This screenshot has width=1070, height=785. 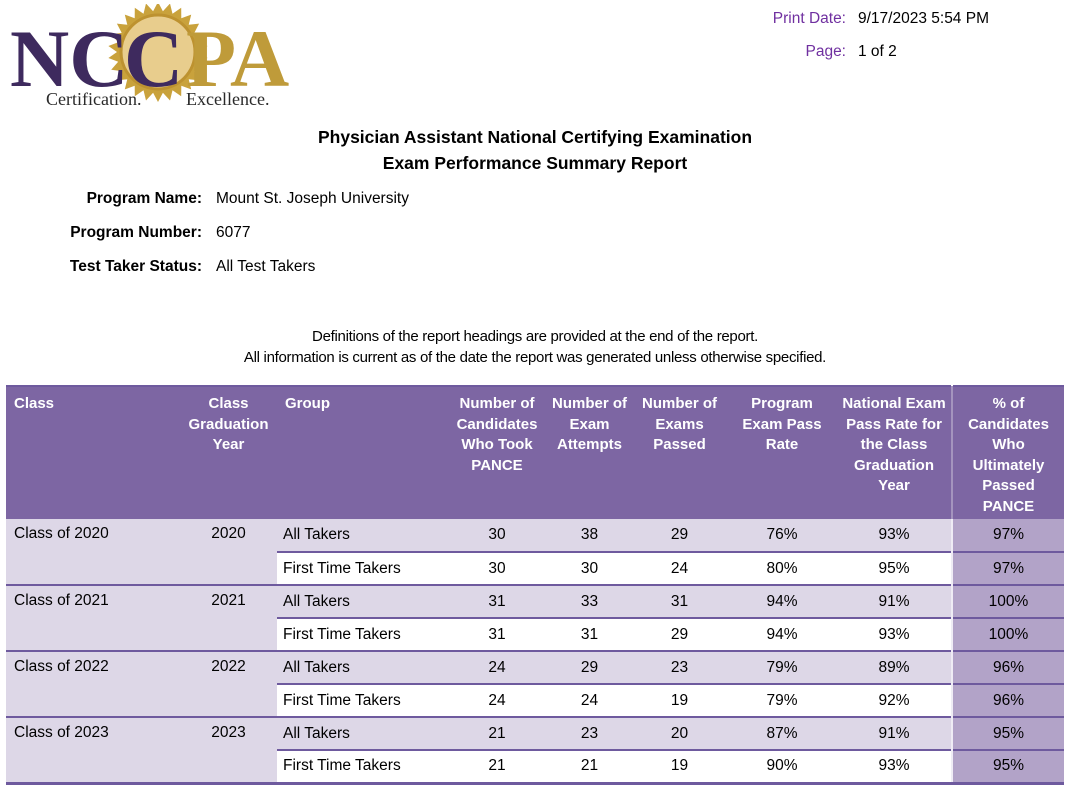 What do you see at coordinates (825, 51) in the screenshot?
I see `page-label: Page:` at bounding box center [825, 51].